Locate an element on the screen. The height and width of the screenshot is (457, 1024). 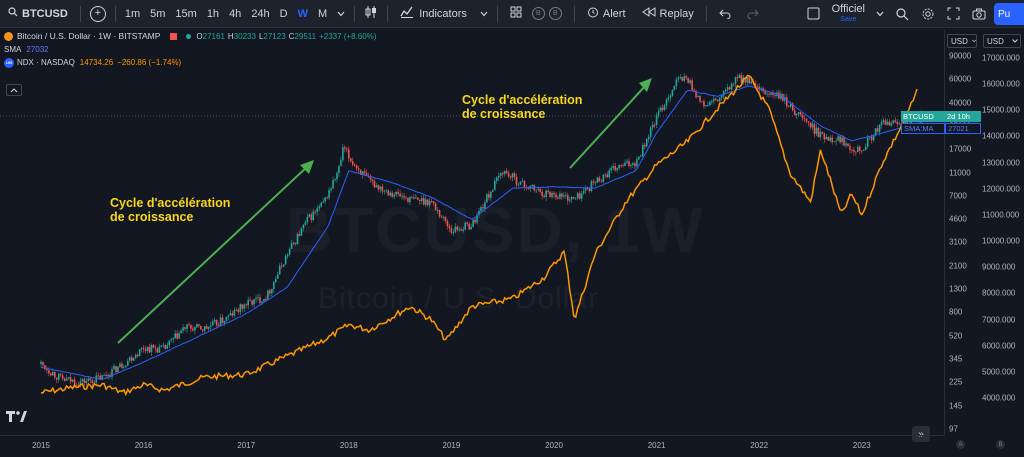
sma-tag-value: 27021 is located at coordinates (963, 128).